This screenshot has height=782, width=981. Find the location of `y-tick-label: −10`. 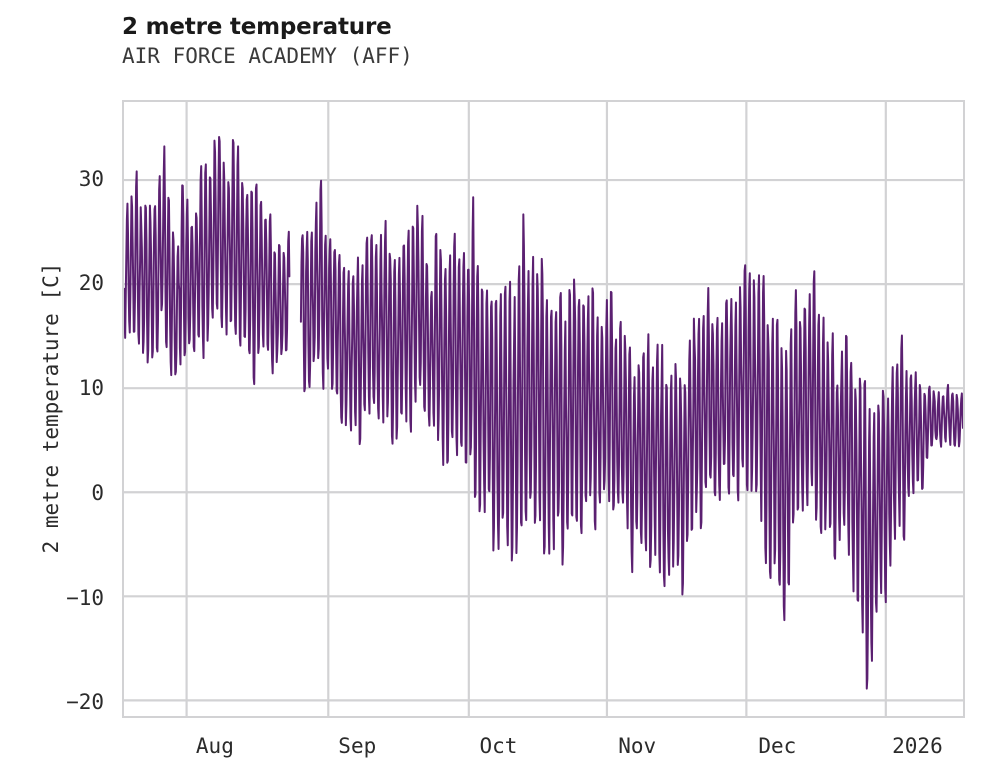

y-tick-label: −10 is located at coordinates (85, 597).